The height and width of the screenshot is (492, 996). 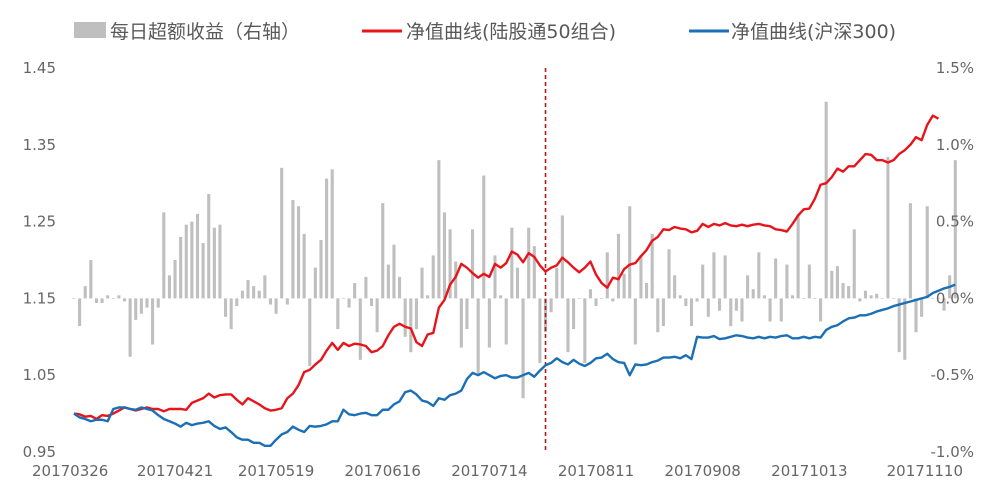 What do you see at coordinates (39, 452) in the screenshot?
I see `left-tick-label: 0.95` at bounding box center [39, 452].